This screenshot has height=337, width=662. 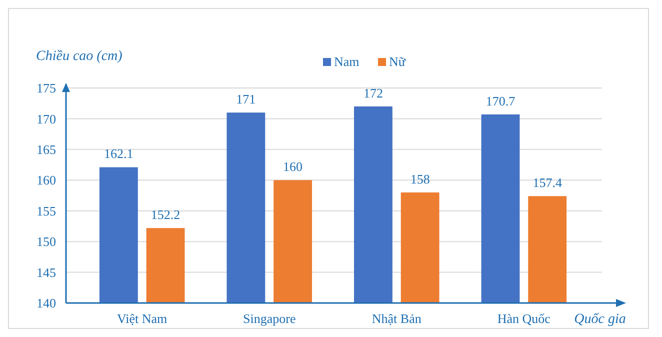 I want to click on data-label: 160, so click(x=293, y=166).